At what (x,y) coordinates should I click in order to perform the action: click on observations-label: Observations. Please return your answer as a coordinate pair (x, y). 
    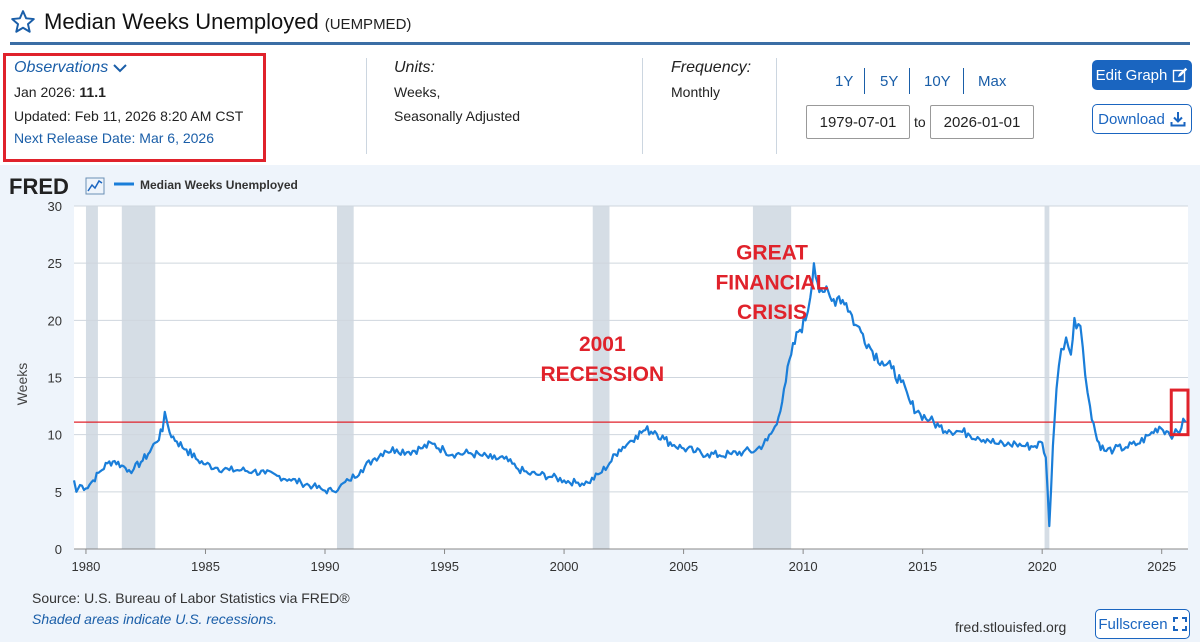
    Looking at the image, I should click on (61, 67).